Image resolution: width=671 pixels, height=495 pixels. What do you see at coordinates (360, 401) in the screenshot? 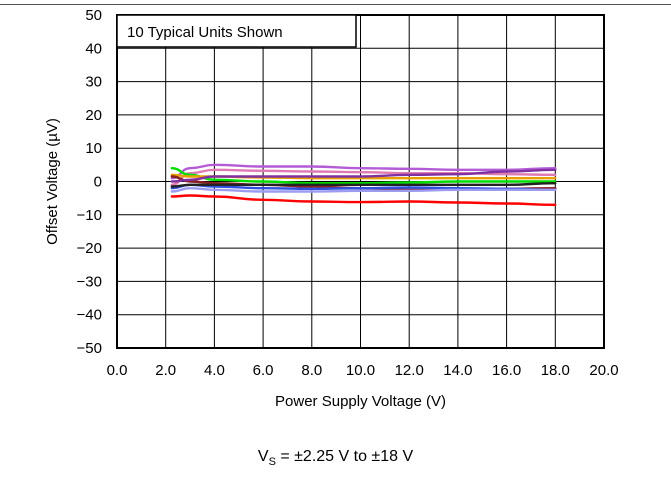
I see `x-axis-label: Power Supply Voltage (V)` at bounding box center [360, 401].